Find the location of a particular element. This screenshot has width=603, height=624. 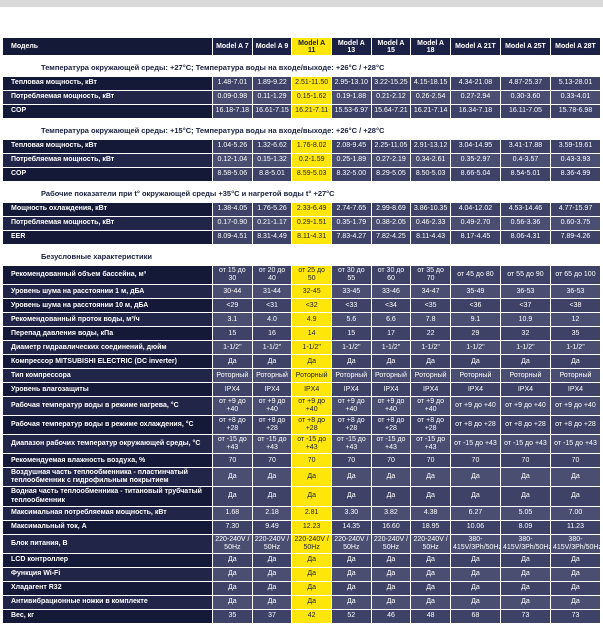

spec-value-cell: 36-53 is located at coordinates (525, 292).